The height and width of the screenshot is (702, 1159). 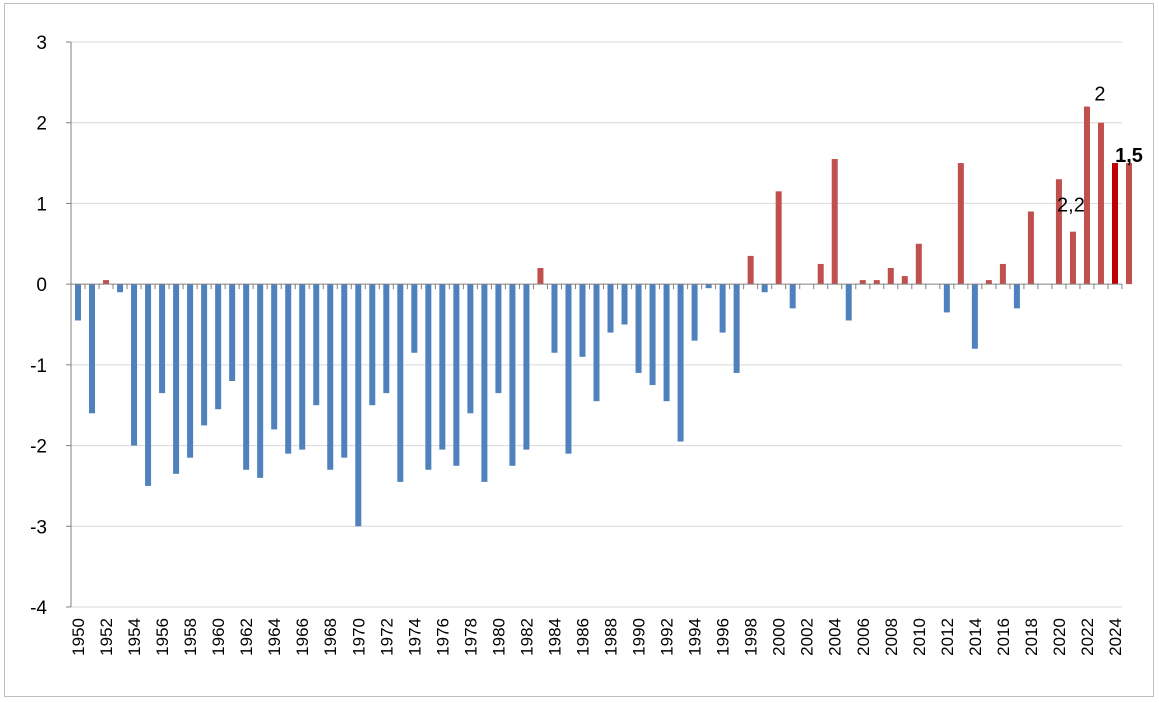 I want to click on x-tick-label: 1954, so click(x=134, y=637).